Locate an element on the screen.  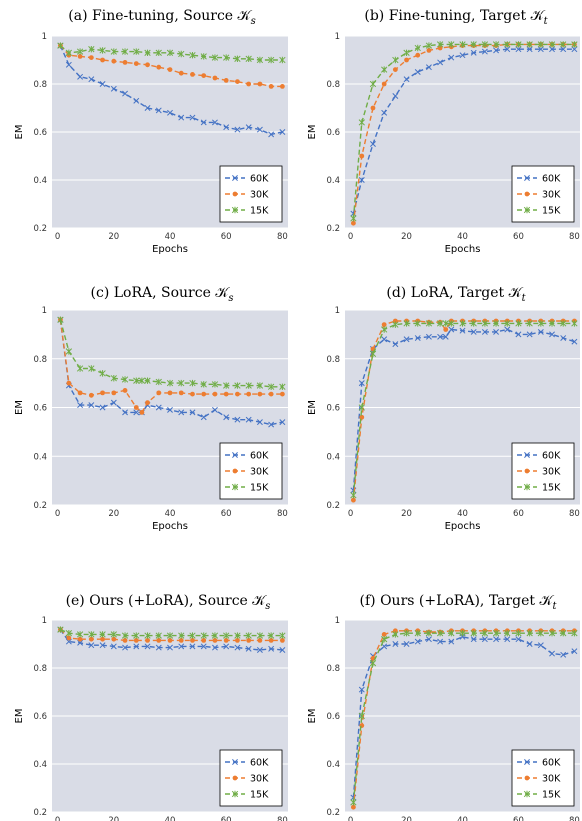
x-axis-label: Epochs is located at coordinates (463, 249).